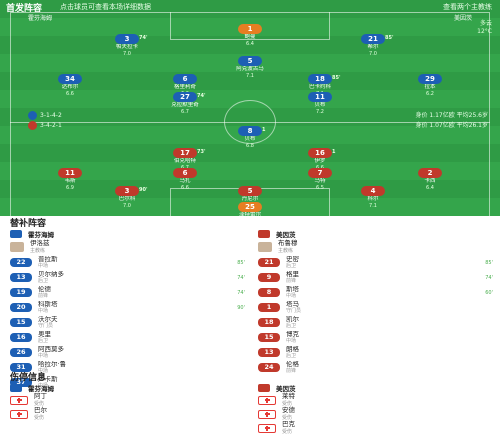 Image resolution: width=500 pixels, height=440 pixels. Describe the element at coordinates (375, 322) in the screenshot. I see `sub-row: 18 凯尔 后卫` at that location.